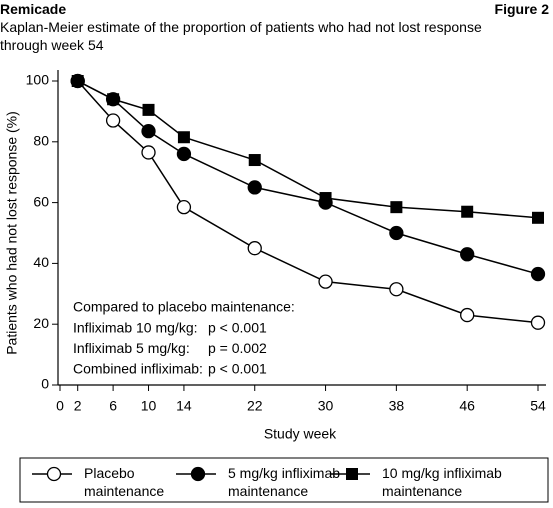  Describe the element at coordinates (41, 141) in the screenshot. I see `y-tick-label: 80` at that location.